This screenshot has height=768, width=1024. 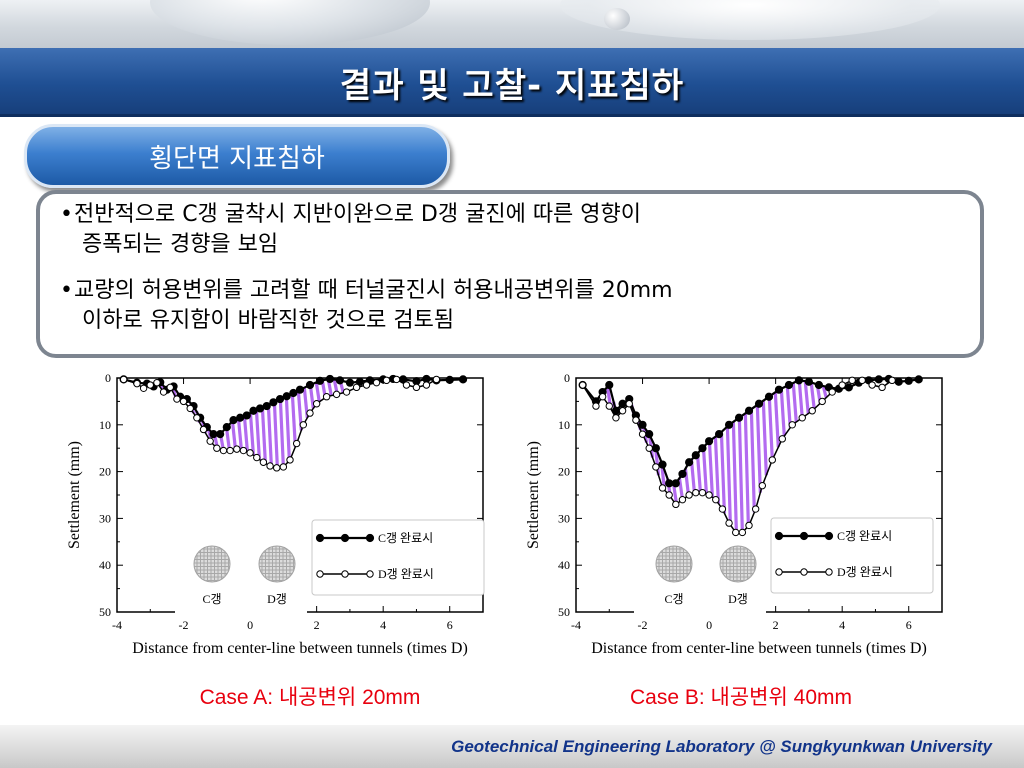 I want to click on tunnel-d-label: D갱, so click(x=277, y=599).